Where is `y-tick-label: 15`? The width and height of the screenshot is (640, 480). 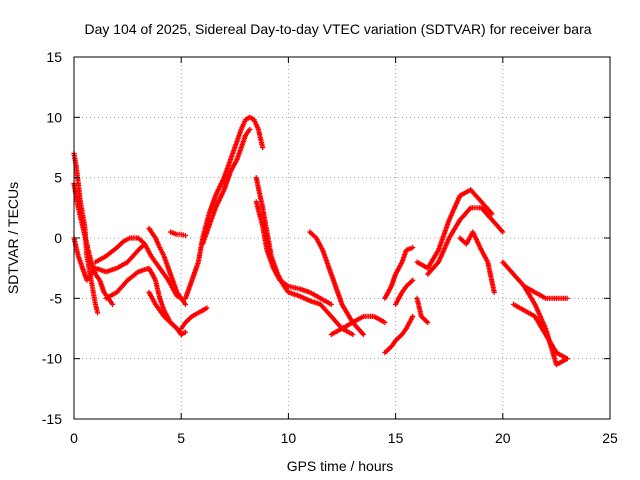 y-tick-label: 15 is located at coordinates (54, 57).